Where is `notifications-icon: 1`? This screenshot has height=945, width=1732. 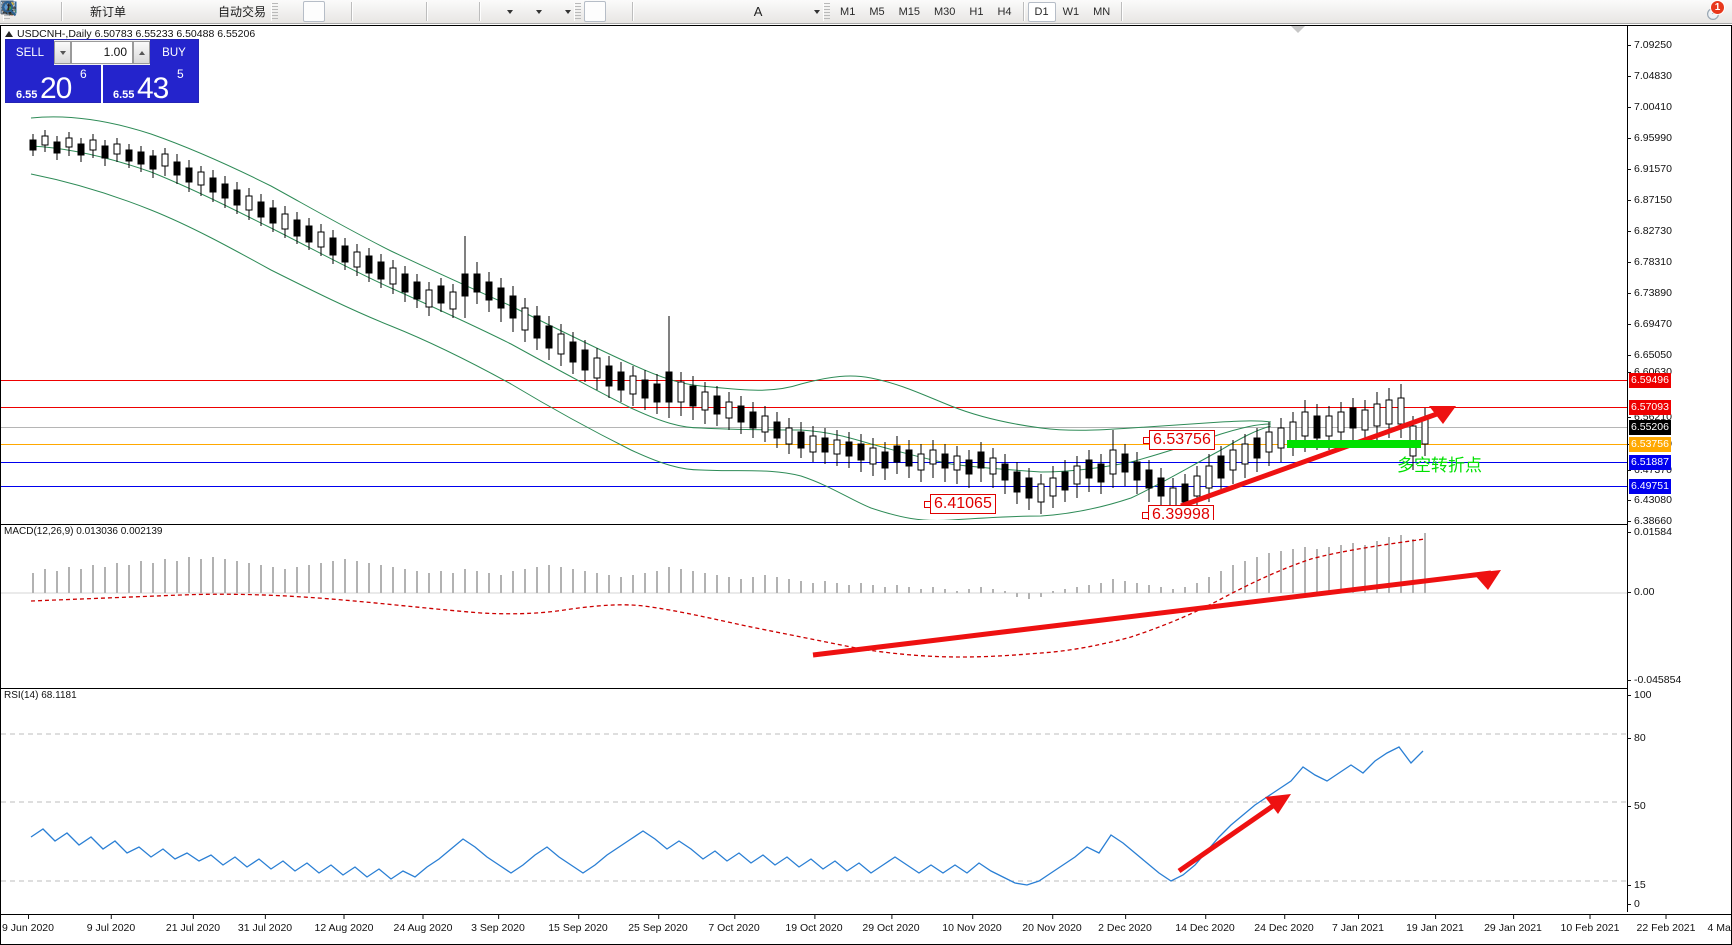
notifications-icon: 1 is located at coordinates (1714, 11).